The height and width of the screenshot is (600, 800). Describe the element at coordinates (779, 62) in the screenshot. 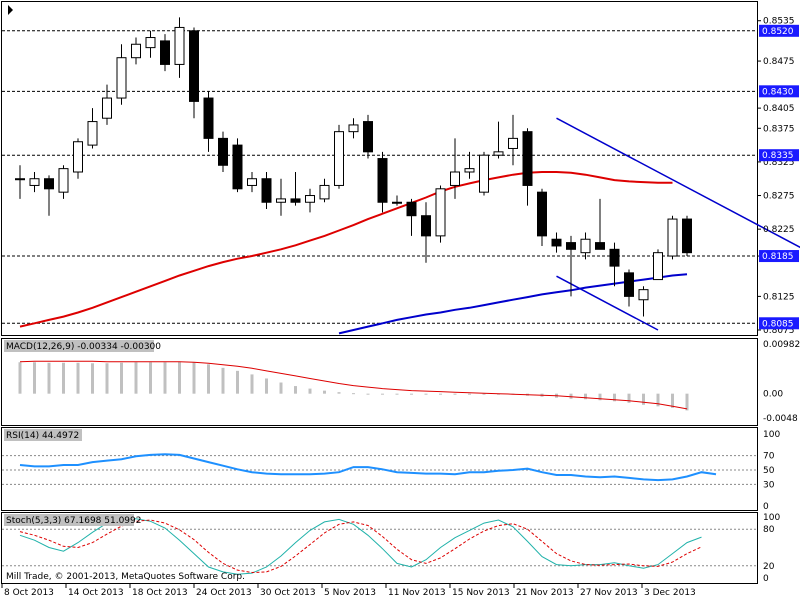

I see `price-tick-label: 0.8475` at that location.